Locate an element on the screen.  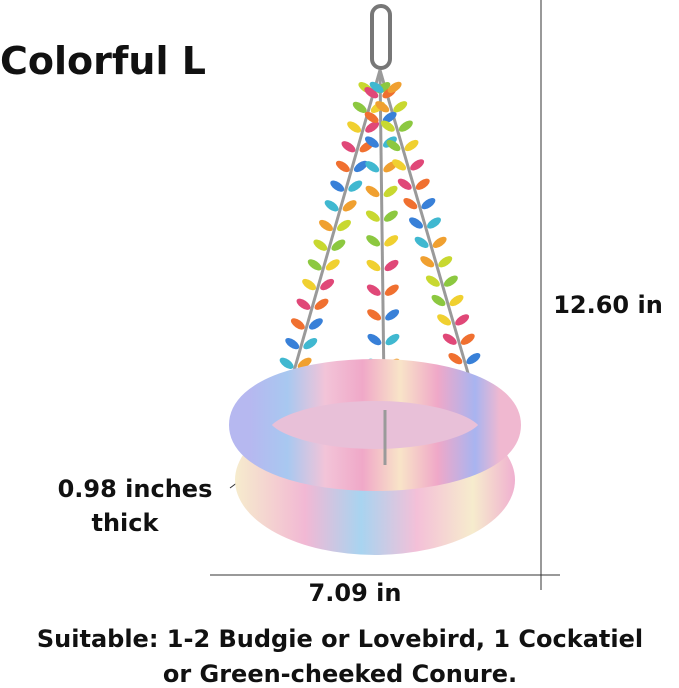
thickness-label: thick is located at coordinates (126, 523).